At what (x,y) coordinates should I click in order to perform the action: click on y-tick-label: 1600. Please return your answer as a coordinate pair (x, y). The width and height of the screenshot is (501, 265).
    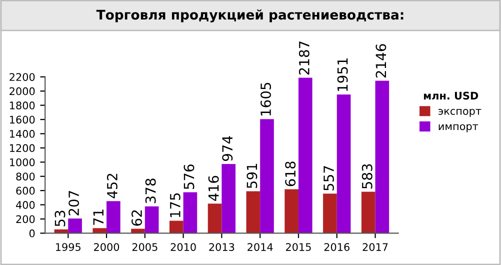
    Looking at the image, I should click on (22, 120).